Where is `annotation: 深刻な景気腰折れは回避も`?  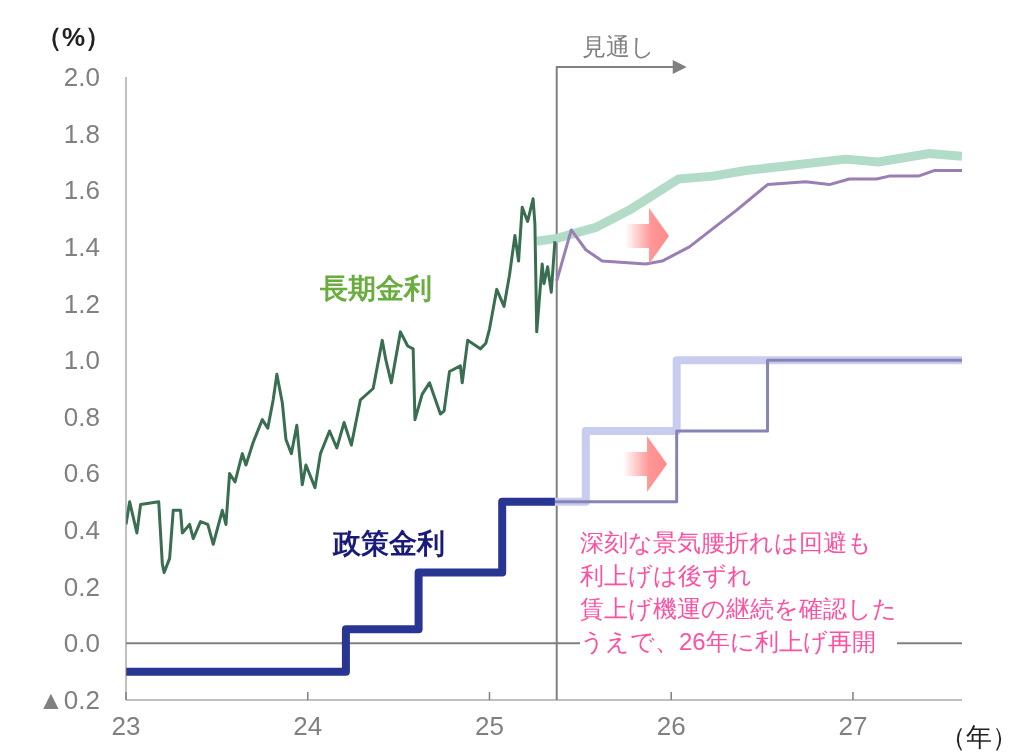
annotation: 深刻な景気腰折れは回避も is located at coordinates (726, 543).